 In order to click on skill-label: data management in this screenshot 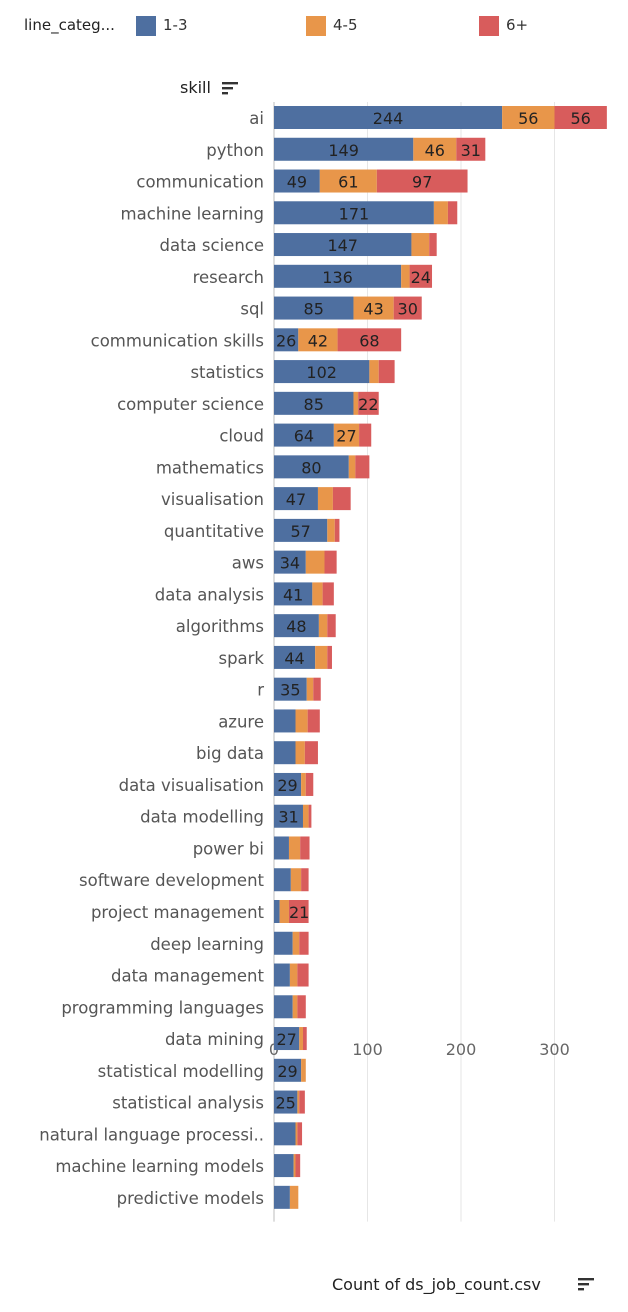, I will do `click(187, 976)`.